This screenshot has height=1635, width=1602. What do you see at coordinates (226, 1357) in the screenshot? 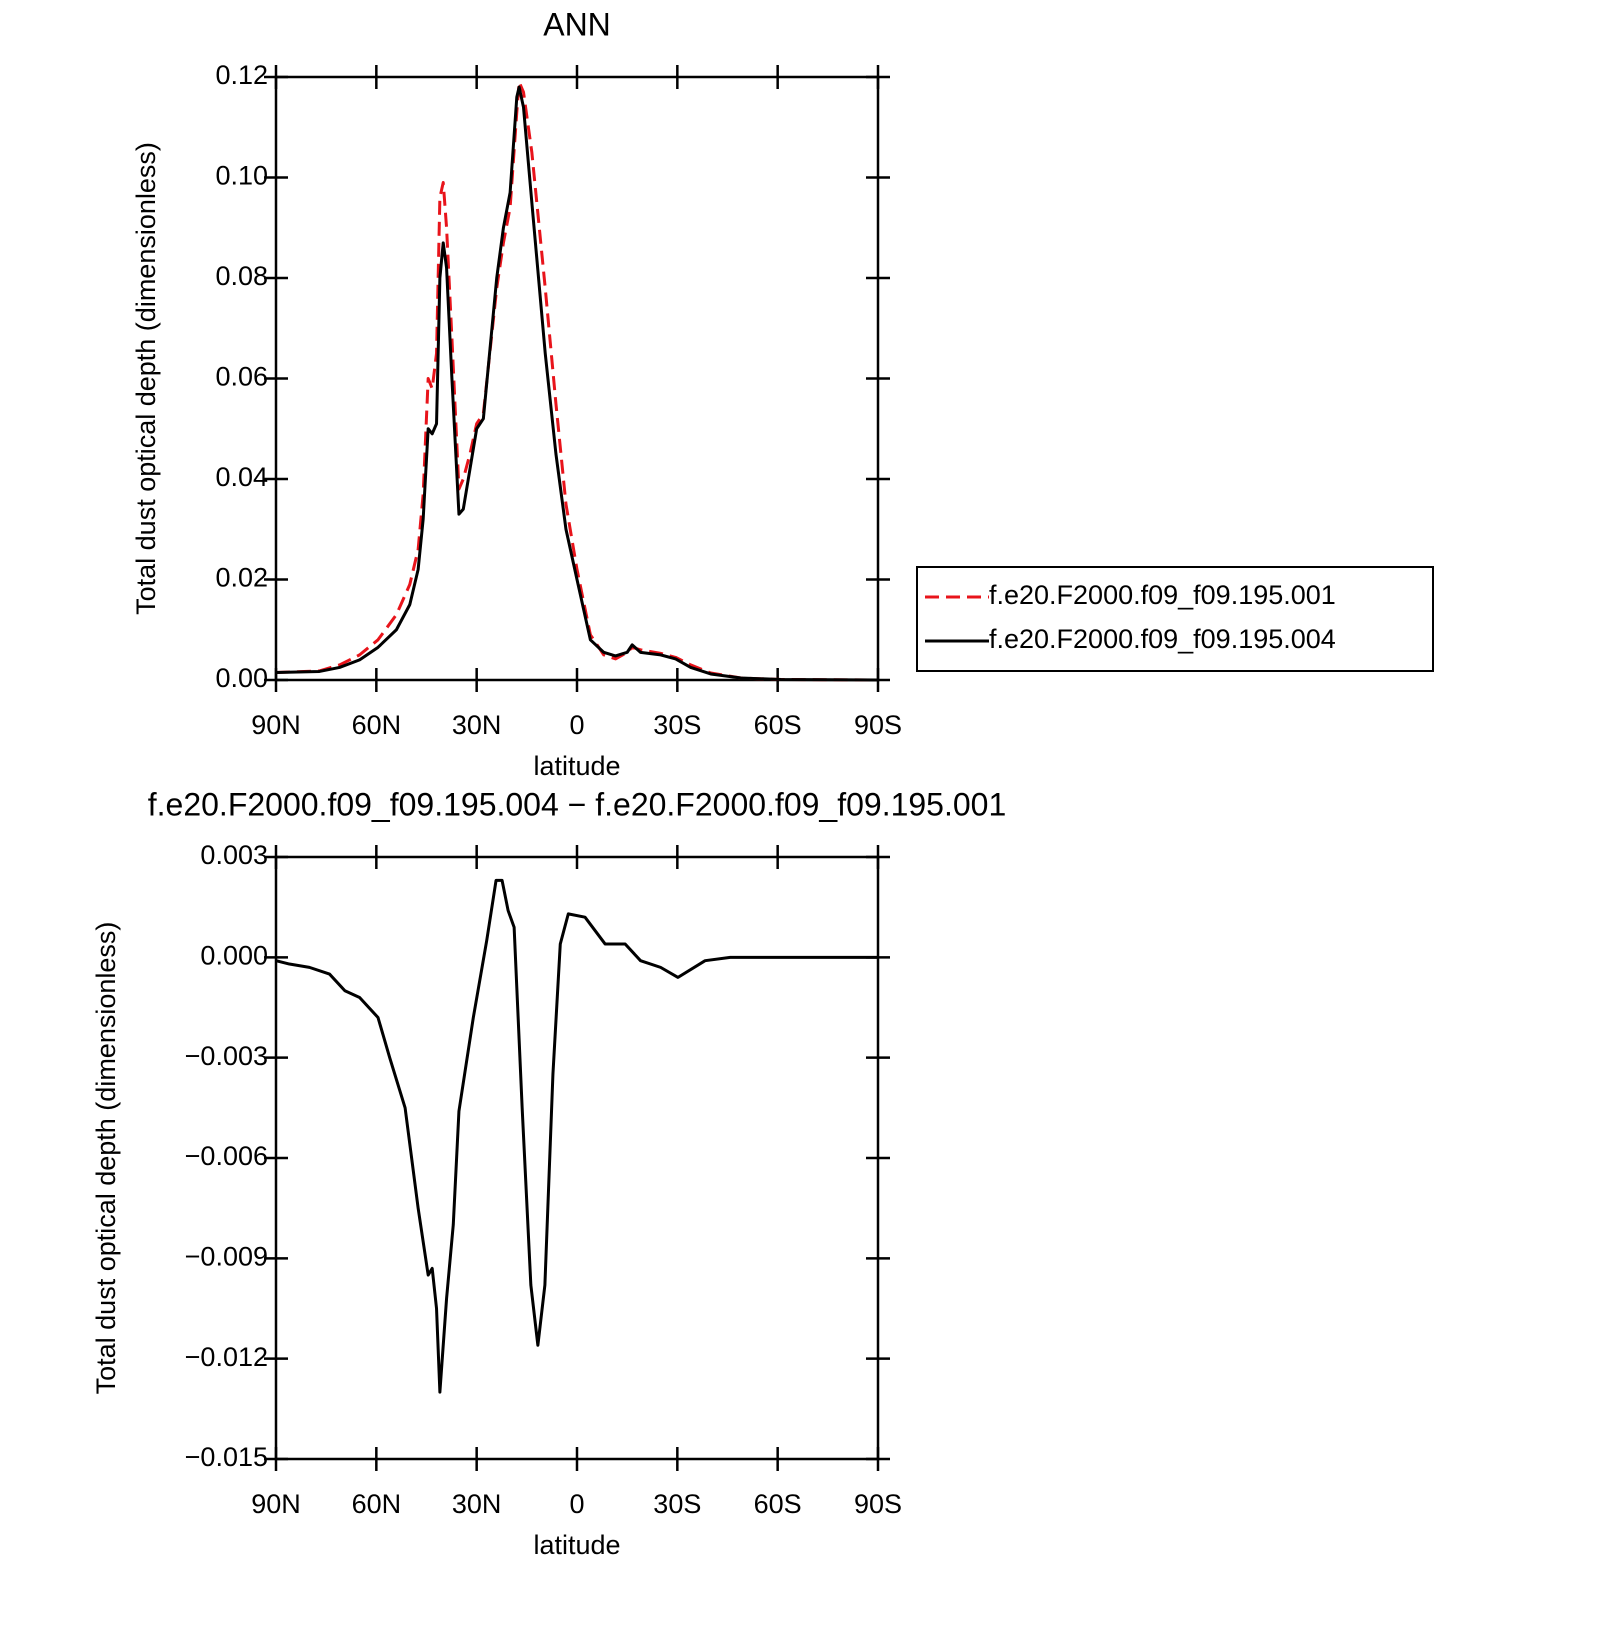
I see `y-tick-label: −0.012` at bounding box center [226, 1357].